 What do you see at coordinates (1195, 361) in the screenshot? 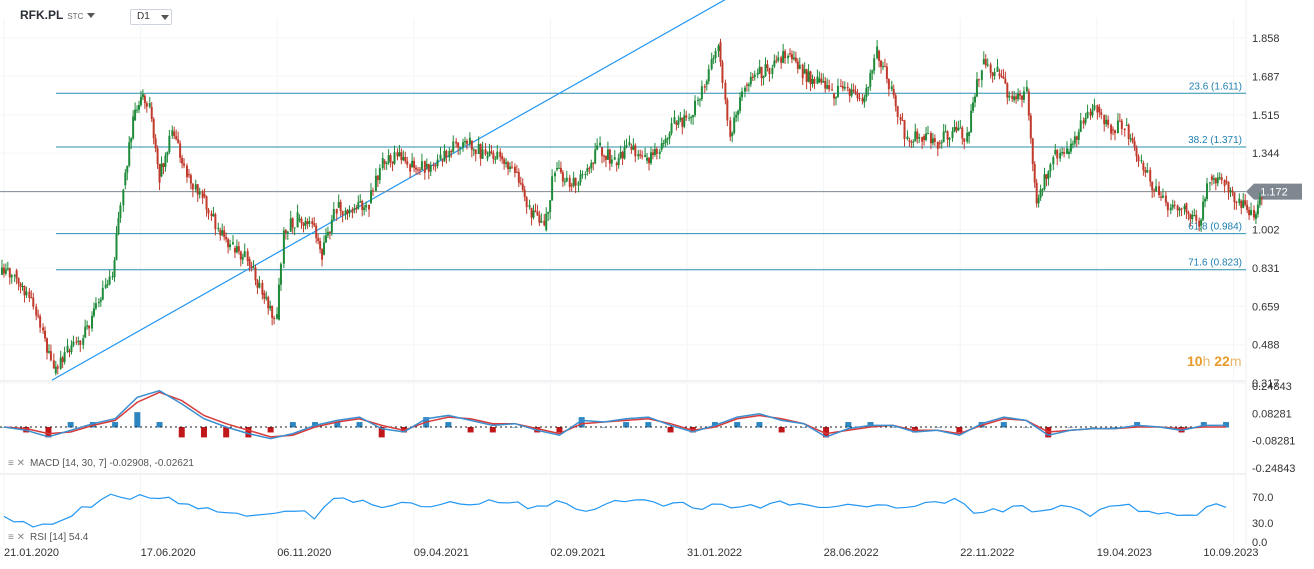
I see `countdown-hours: 10` at bounding box center [1195, 361].